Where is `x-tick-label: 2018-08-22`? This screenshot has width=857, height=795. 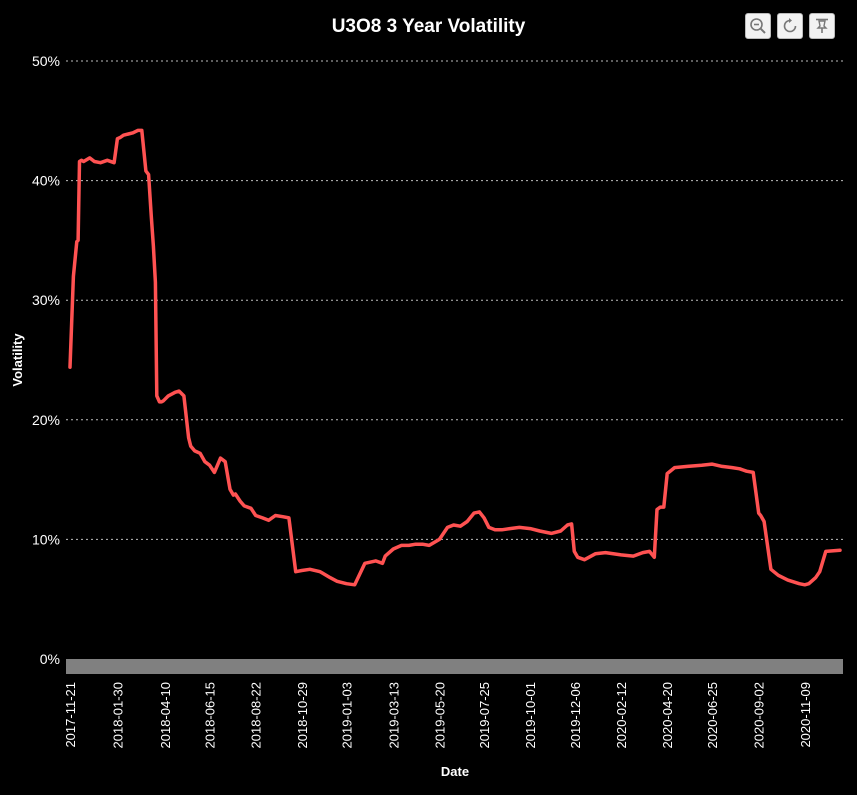
x-tick-label: 2018-08-22 is located at coordinates (256, 715).